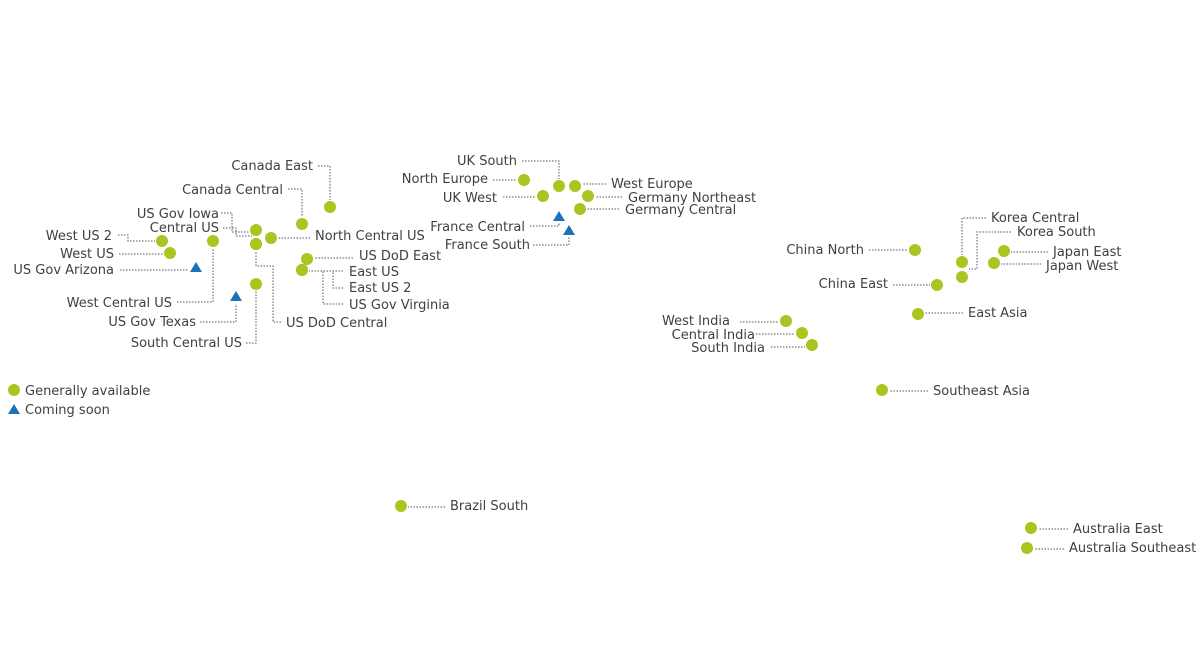 Image resolution: width=1202 pixels, height=652 pixels. I want to click on region-label-japan-east: Japan East, so click(1086, 252).